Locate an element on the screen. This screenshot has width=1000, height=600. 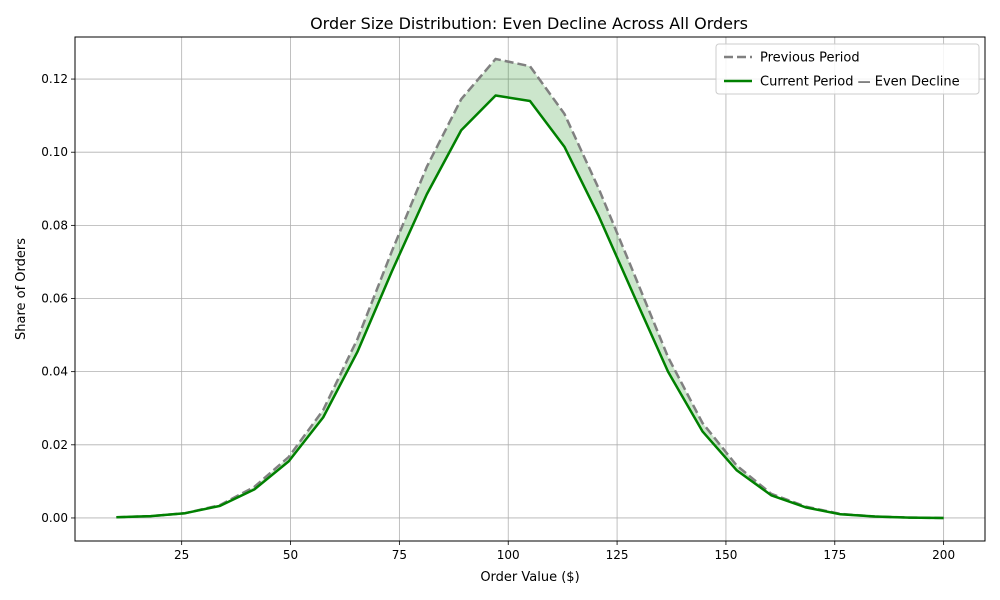
y-tick-label: 0.02 is located at coordinates (54, 445).